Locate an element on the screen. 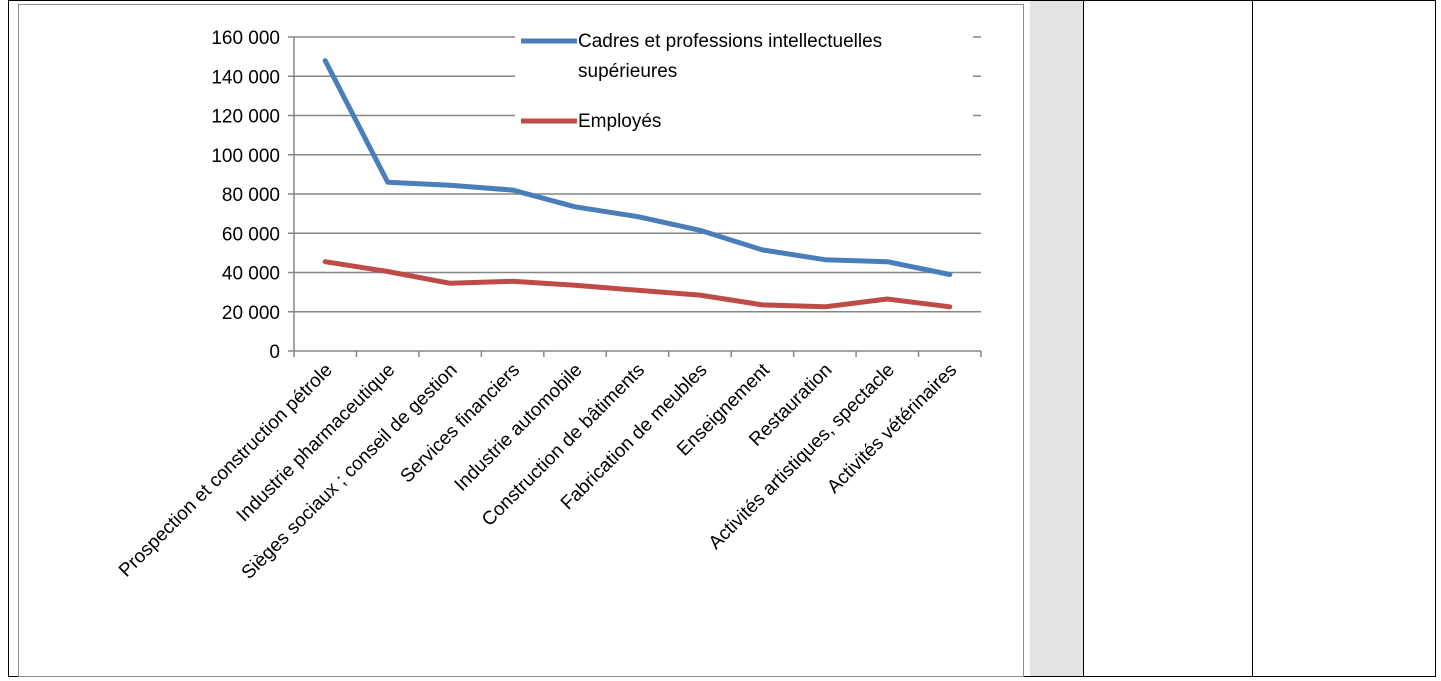  shaded-table-cell is located at coordinates (1057, 338).